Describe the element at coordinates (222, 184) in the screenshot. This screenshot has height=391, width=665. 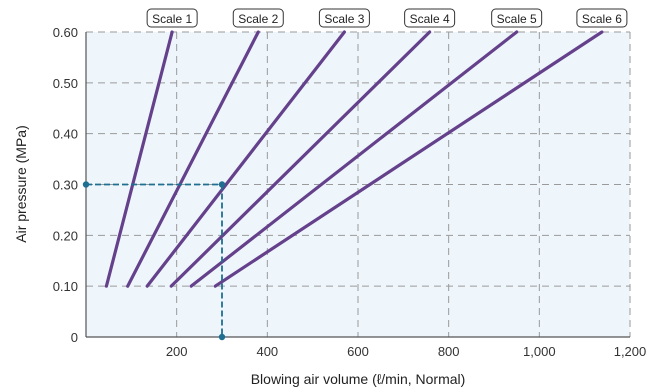
I see `annotation-point` at that location.